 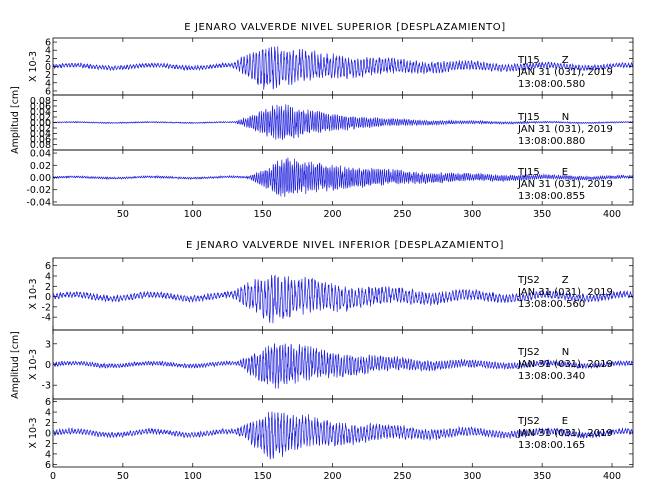 I want to click on y-tick-label: -2, so click(x=46, y=307).